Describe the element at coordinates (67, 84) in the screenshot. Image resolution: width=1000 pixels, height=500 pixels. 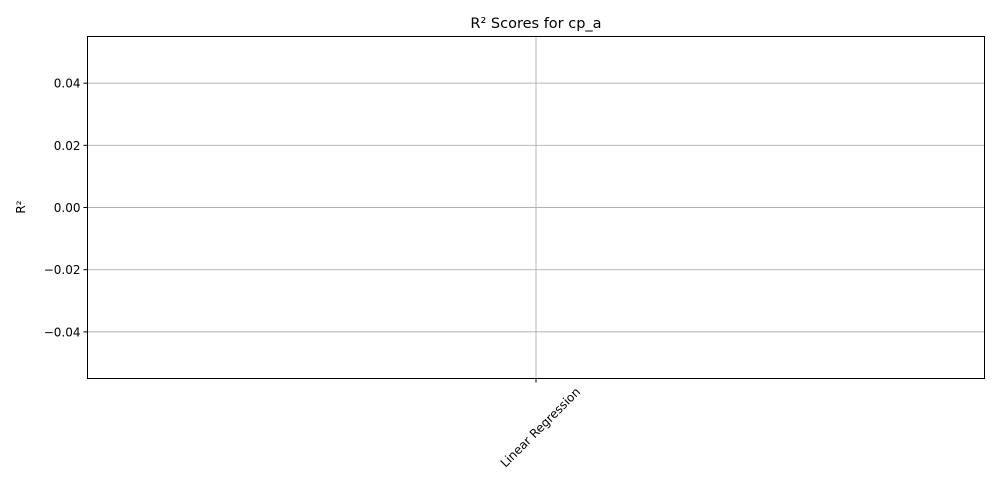
I see `y-tick-label: 0.04` at that location.